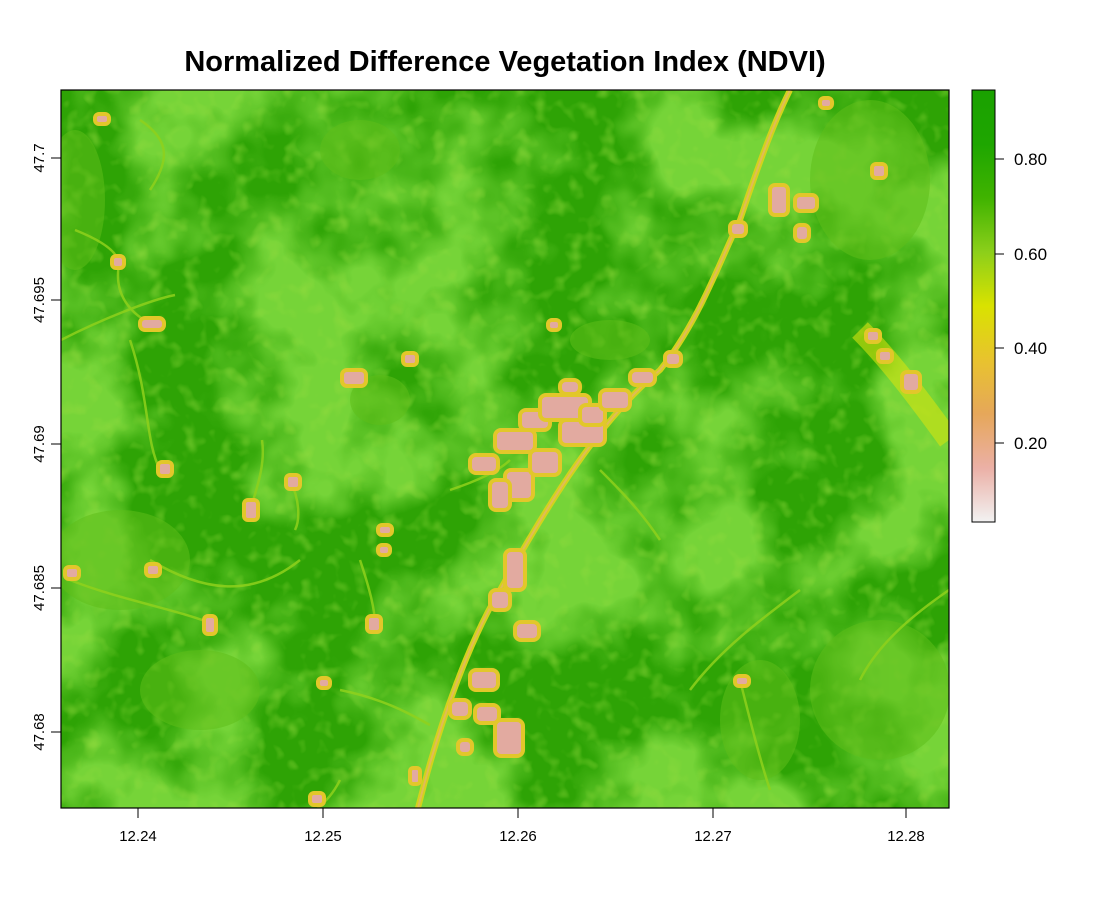 The width and height of the screenshot is (1100, 900). Describe the element at coordinates (39, 300) in the screenshot. I see `y-tick-label: 47.695` at that location.